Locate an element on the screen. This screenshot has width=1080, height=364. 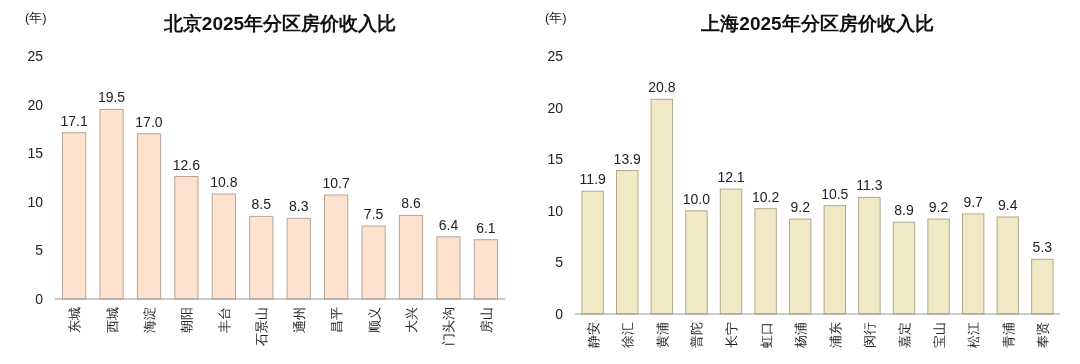
x-tick-label: 海淀 is located at coordinates (149, 320).